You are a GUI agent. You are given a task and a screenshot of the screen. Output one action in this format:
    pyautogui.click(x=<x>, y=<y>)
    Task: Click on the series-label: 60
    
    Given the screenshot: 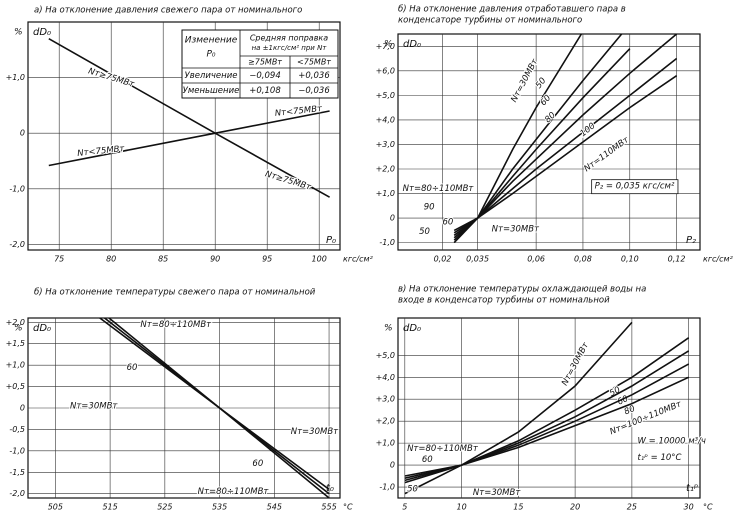 What is the action you would take?
    pyautogui.click(x=132, y=368)
    